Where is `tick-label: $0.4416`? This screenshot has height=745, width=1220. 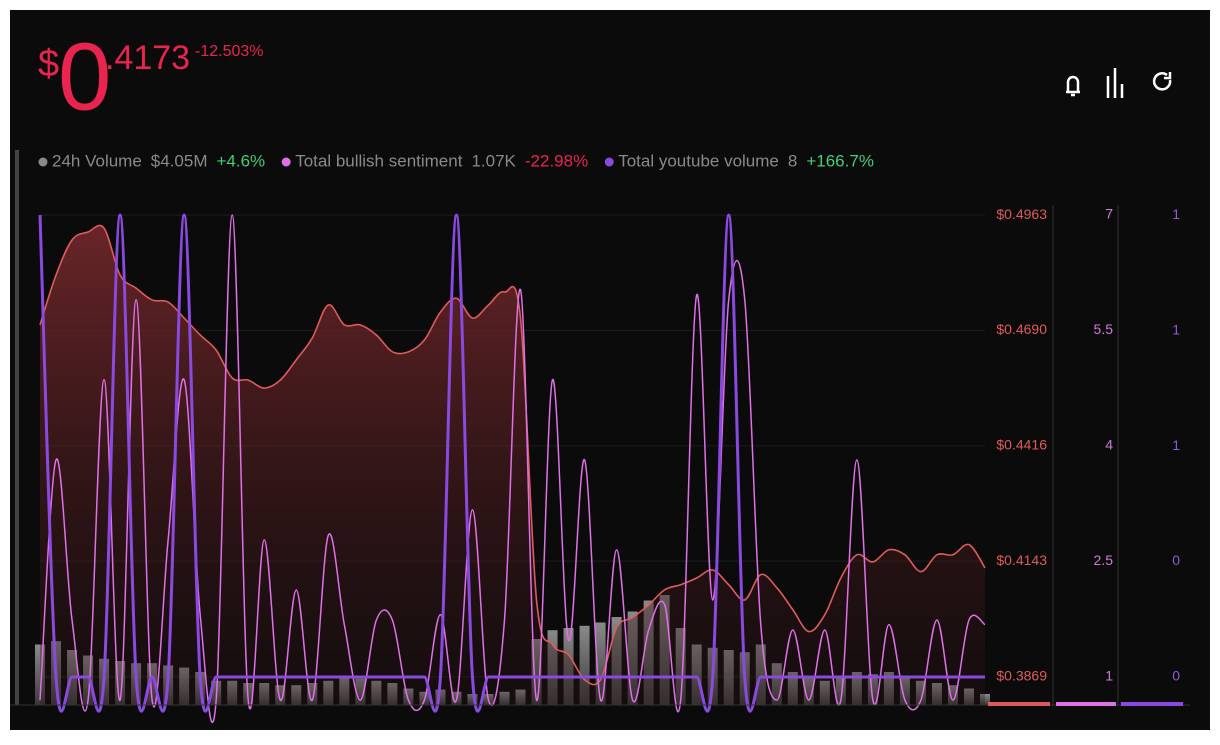 tick-label: $0.4416 is located at coordinates (1021, 445).